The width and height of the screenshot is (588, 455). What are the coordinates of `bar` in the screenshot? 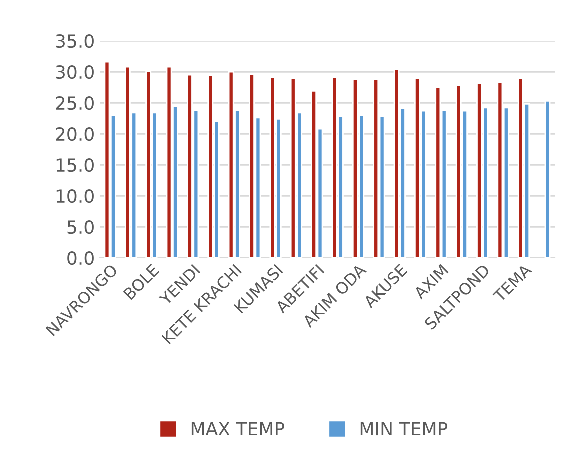 It's located at (547, 179).